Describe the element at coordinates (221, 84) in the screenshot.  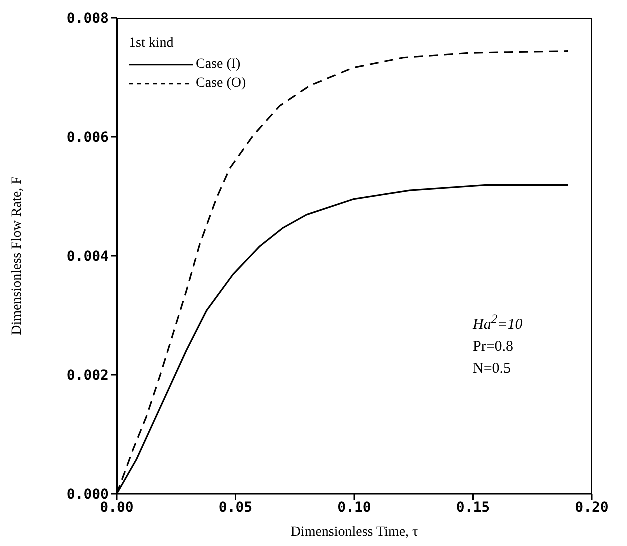
I see `legend-label: Case (O)` at that location.